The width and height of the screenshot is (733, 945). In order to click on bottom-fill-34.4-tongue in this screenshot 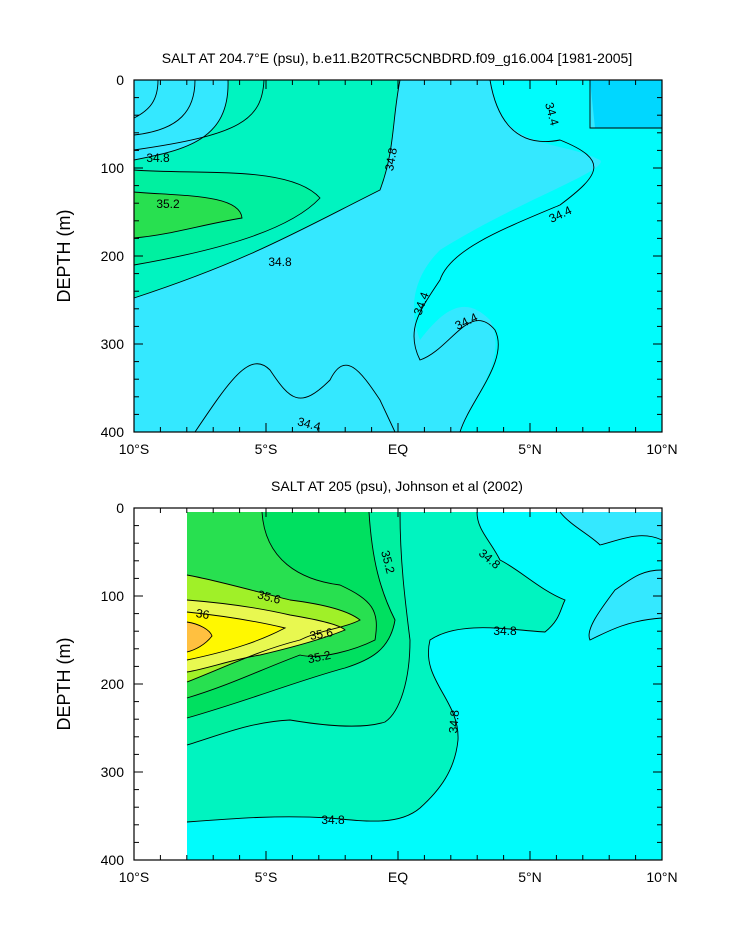, I will do `click(625, 605)`.